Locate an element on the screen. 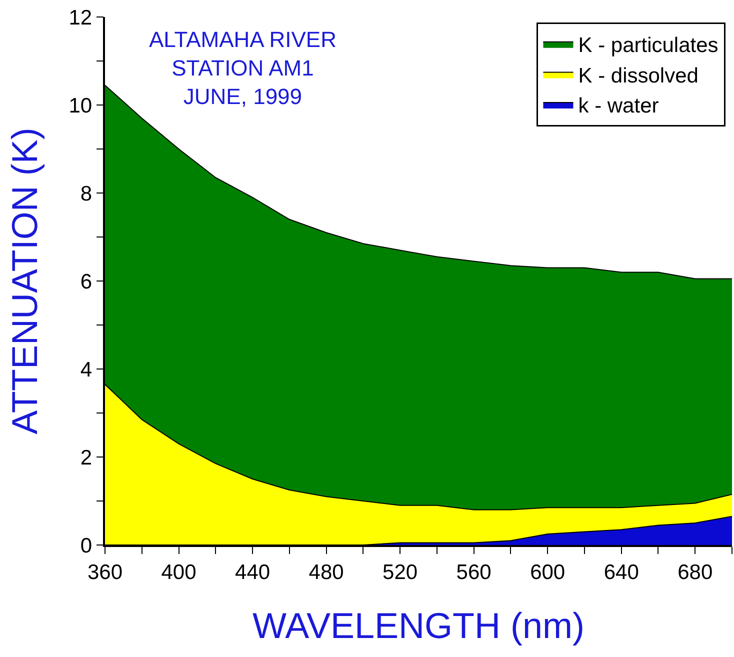 The width and height of the screenshot is (734, 657). x-tick-label: 480 is located at coordinates (326, 572).